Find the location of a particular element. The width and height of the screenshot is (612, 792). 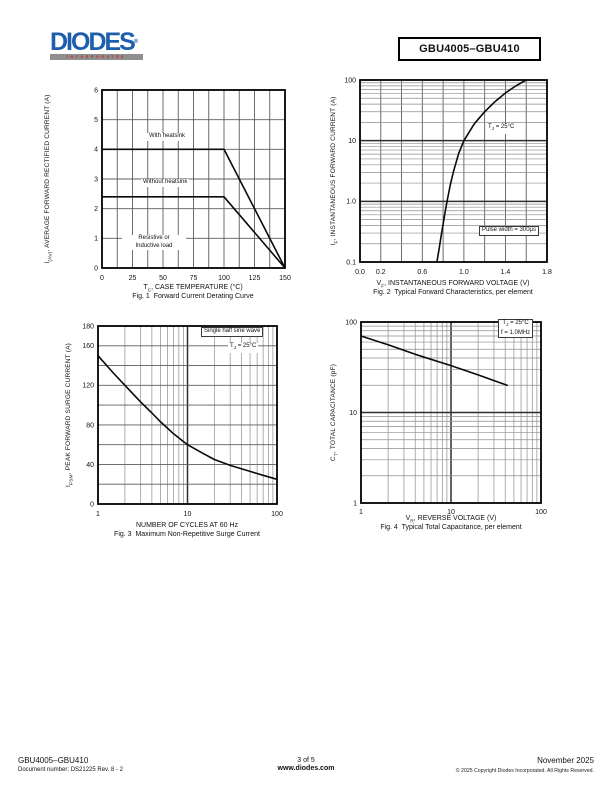

svg-text: 1.4 is located at coordinates (506, 272).